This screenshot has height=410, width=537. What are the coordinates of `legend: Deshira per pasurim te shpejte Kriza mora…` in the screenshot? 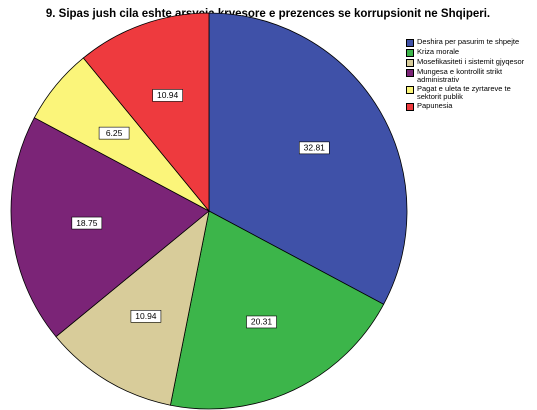 It's located at (470, 75).